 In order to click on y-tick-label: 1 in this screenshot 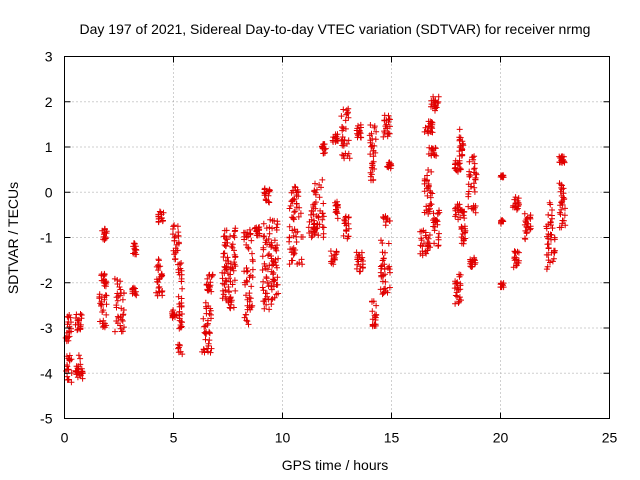, I will do `click(49, 147)`.